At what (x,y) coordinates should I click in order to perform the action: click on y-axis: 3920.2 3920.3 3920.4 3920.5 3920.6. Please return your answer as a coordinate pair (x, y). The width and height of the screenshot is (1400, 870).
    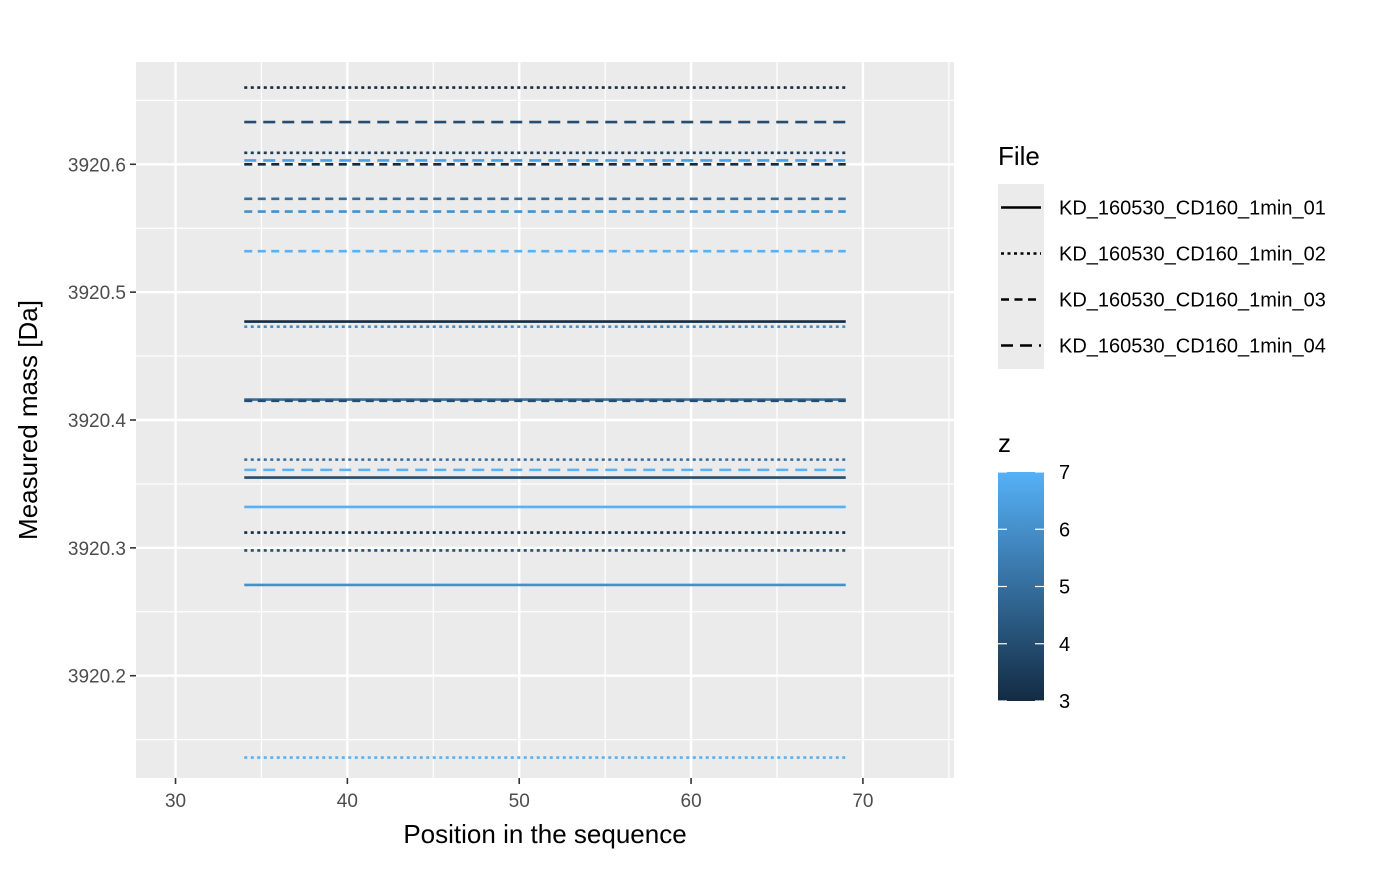
    Looking at the image, I should click on (102, 421).